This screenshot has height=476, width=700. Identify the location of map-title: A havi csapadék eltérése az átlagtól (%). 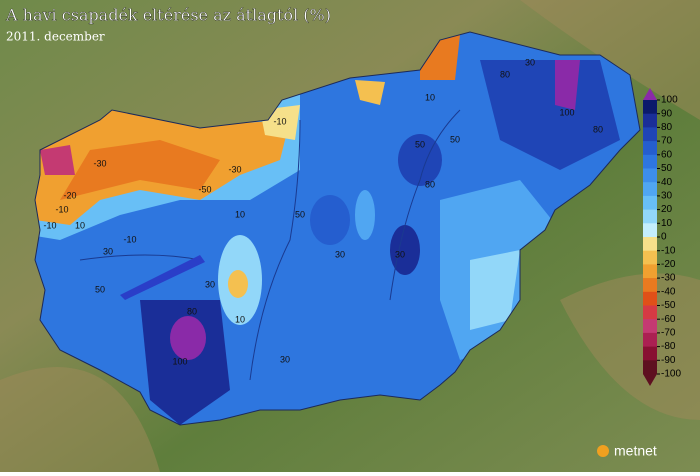
(168, 15).